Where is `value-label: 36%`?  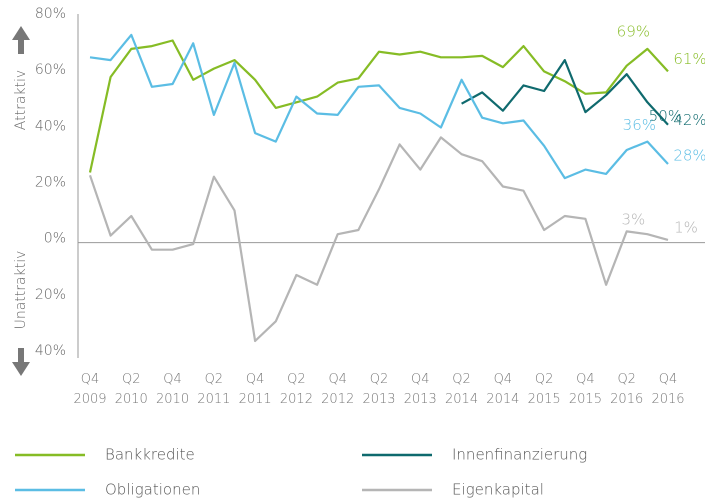
value-label: 36% is located at coordinates (639, 125).